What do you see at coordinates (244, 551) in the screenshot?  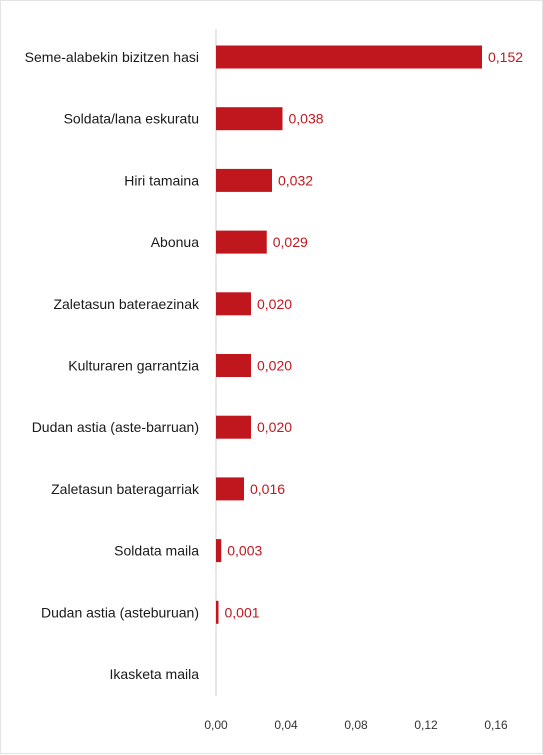 I see `value-label: 0,003` at bounding box center [244, 551].